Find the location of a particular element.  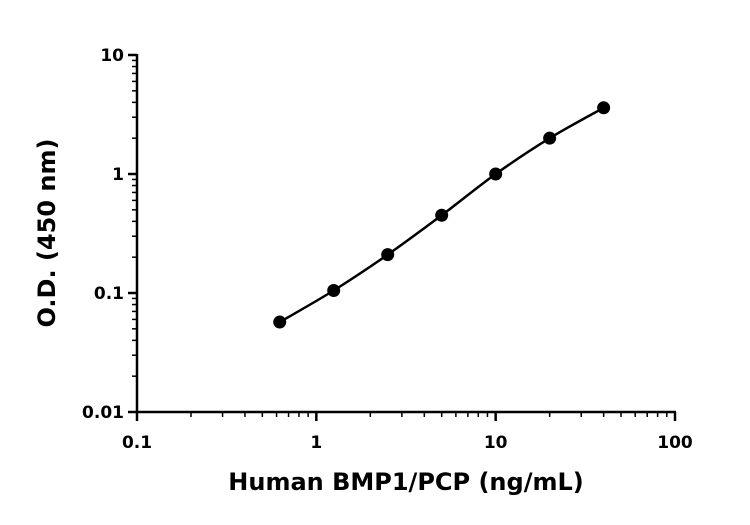

y-tick-label: 10 is located at coordinates (112, 56).